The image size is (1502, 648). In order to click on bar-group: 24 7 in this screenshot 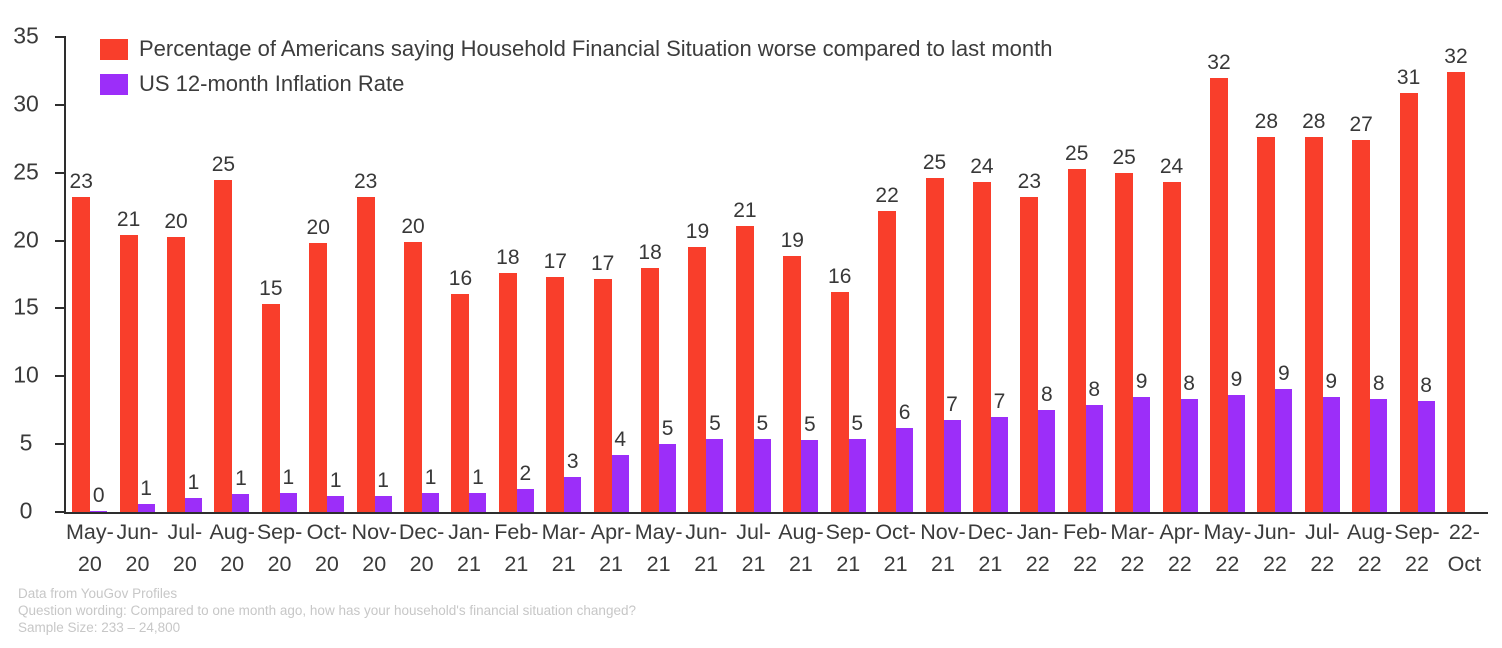, I will do `click(990, 274)`.